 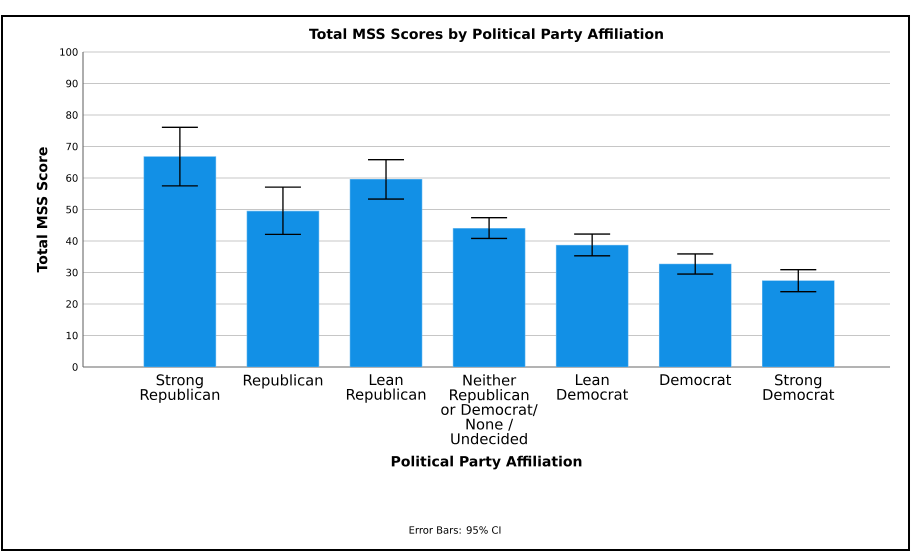 I want to click on y-tick-label: 10, so click(x=72, y=336).